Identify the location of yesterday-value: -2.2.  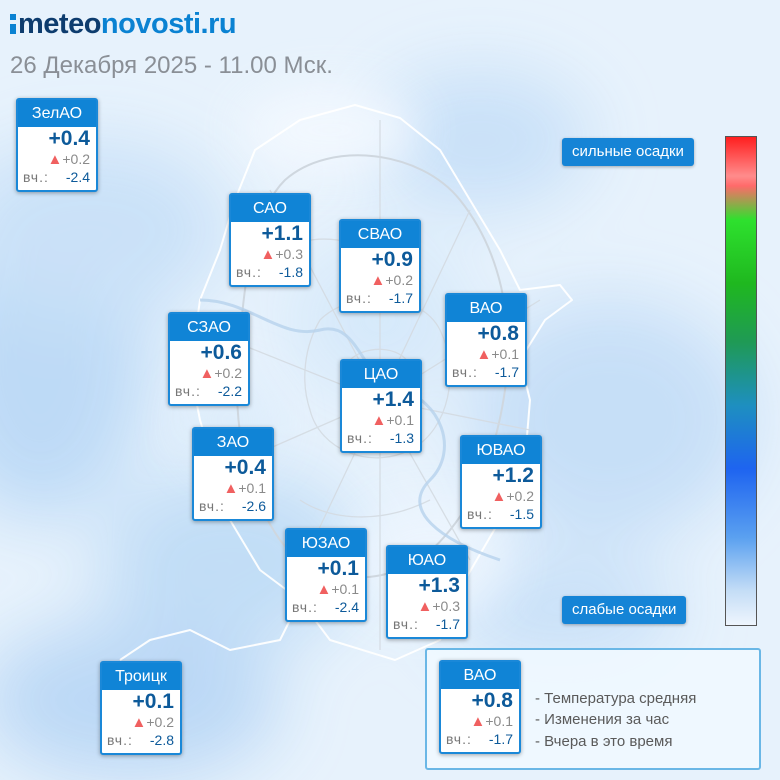
(229, 391).